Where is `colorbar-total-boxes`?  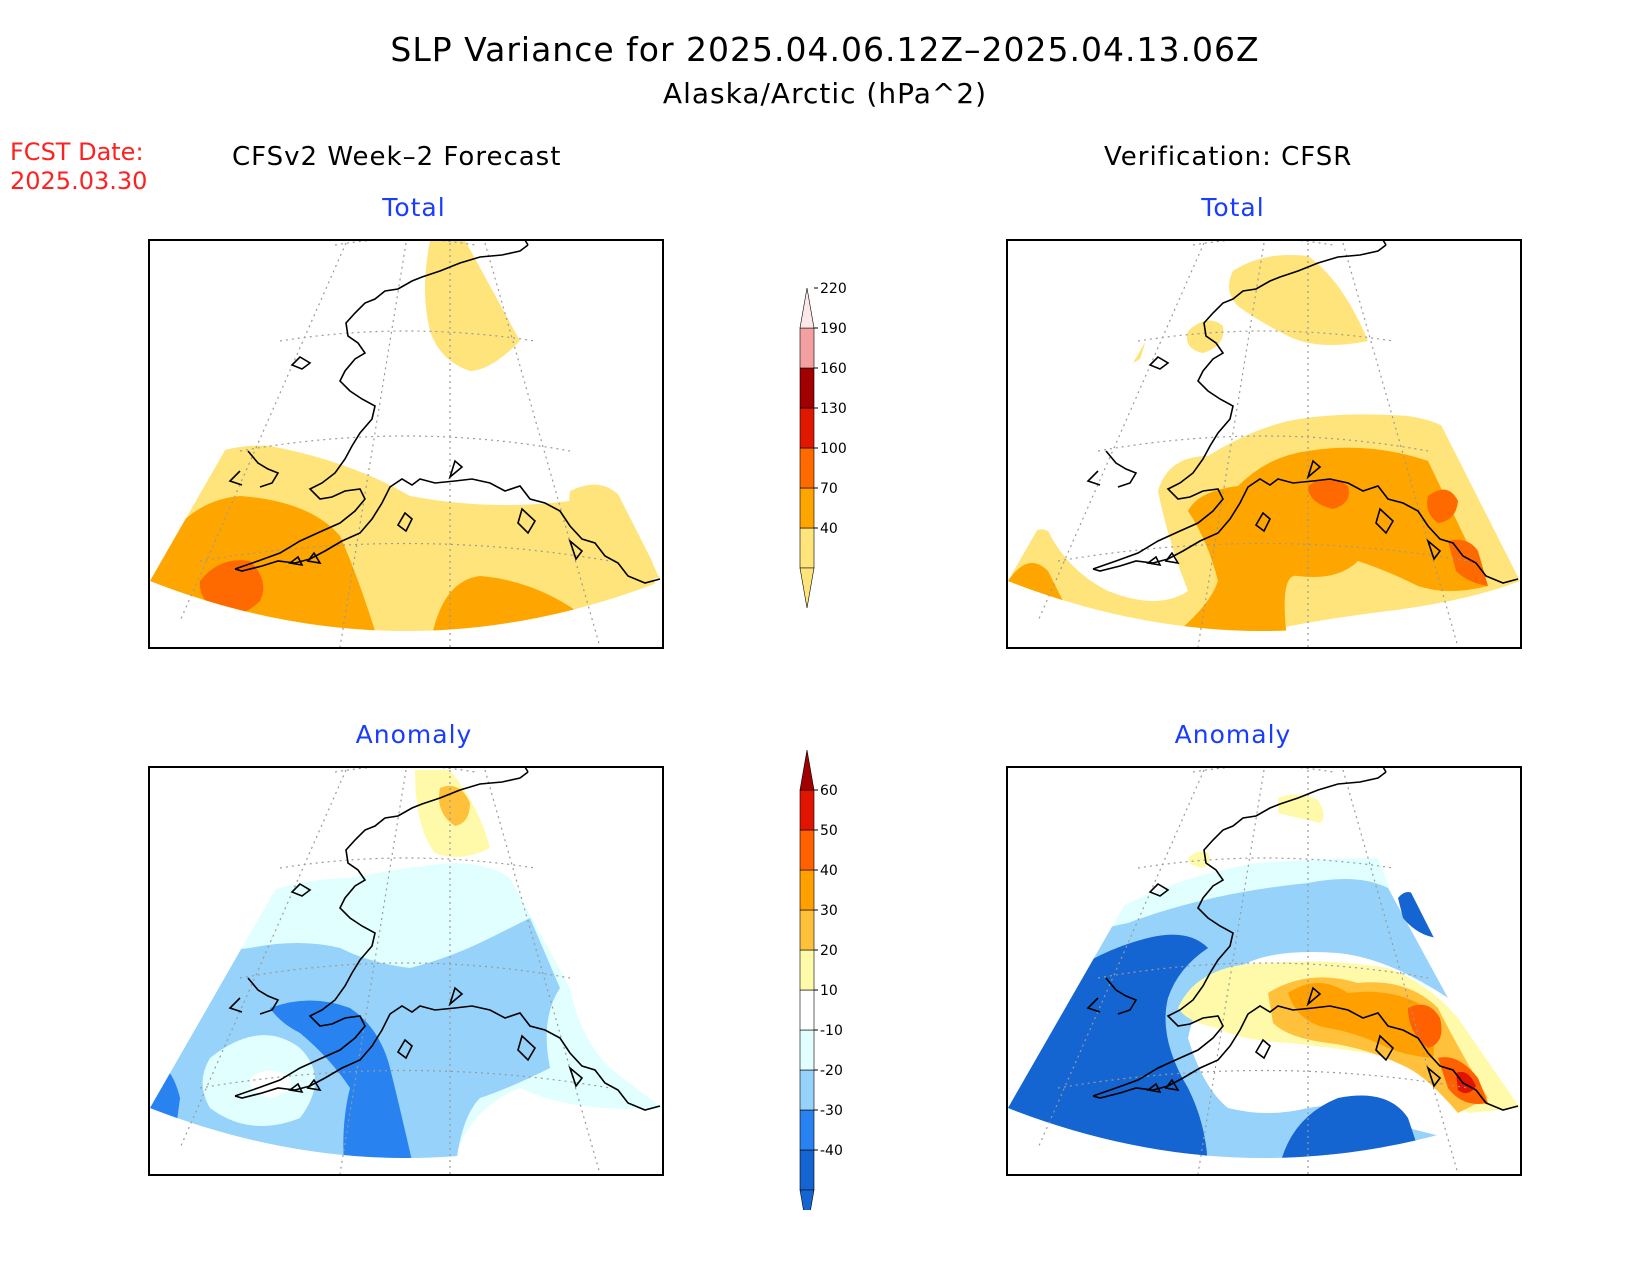 colorbar-total-boxes is located at coordinates (807, 447).